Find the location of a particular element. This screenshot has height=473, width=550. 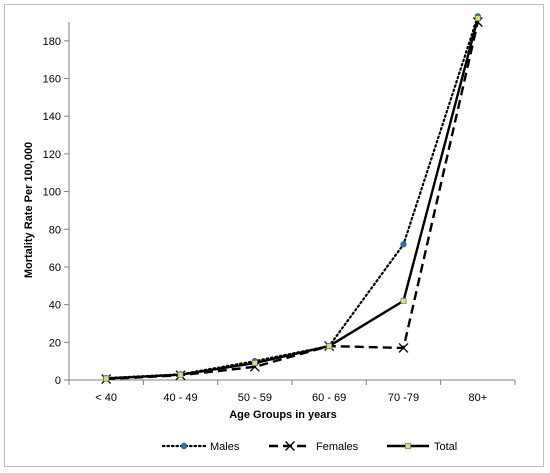

y-tick-label: 0 is located at coordinates (58, 381).